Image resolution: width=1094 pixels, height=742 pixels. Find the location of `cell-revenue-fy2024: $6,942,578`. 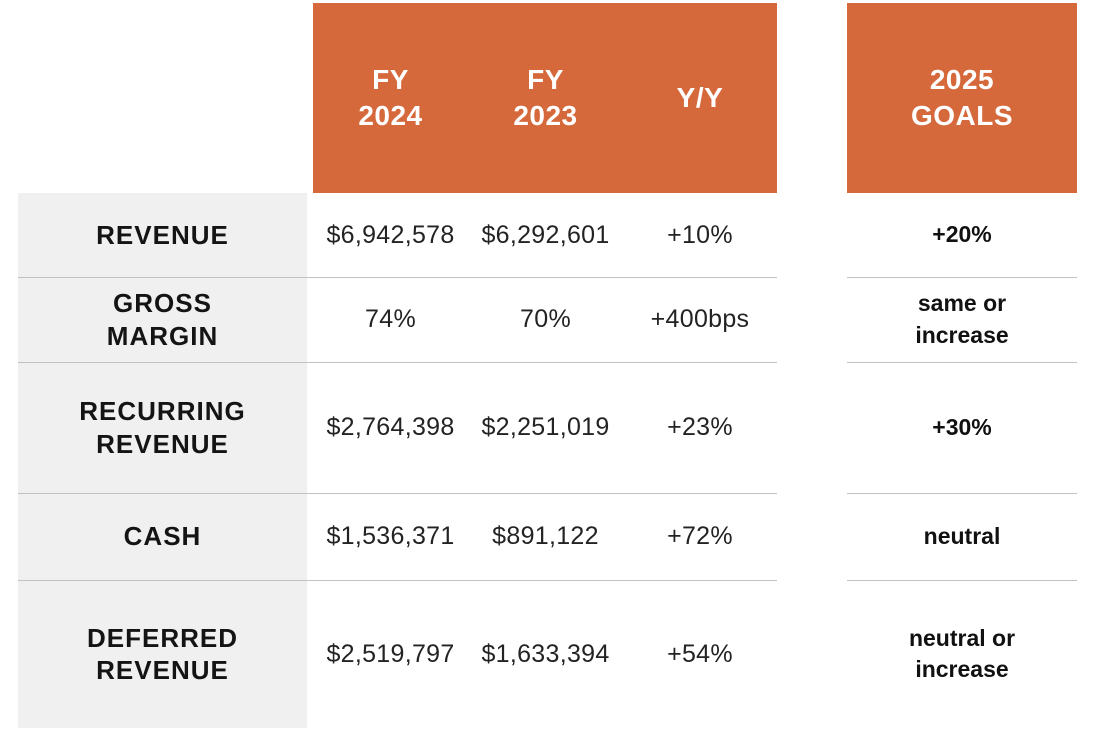

cell-revenue-fy2024: $6,942,578 is located at coordinates (390, 234).